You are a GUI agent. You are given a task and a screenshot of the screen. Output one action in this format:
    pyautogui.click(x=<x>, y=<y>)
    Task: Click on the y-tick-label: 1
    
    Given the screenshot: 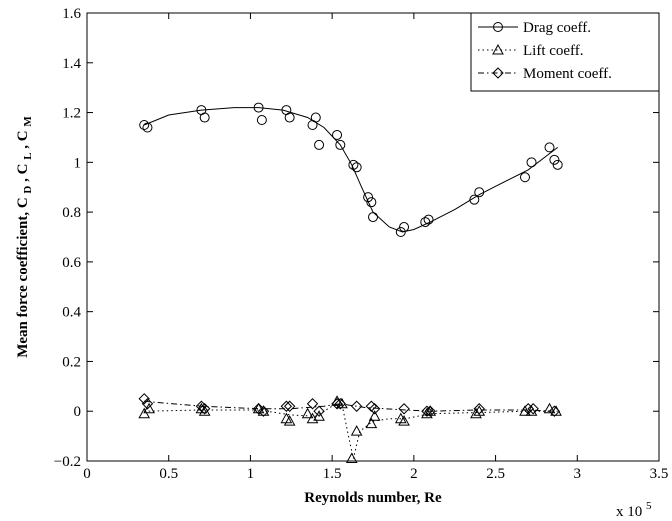 What is the action you would take?
    pyautogui.click(x=78, y=163)
    